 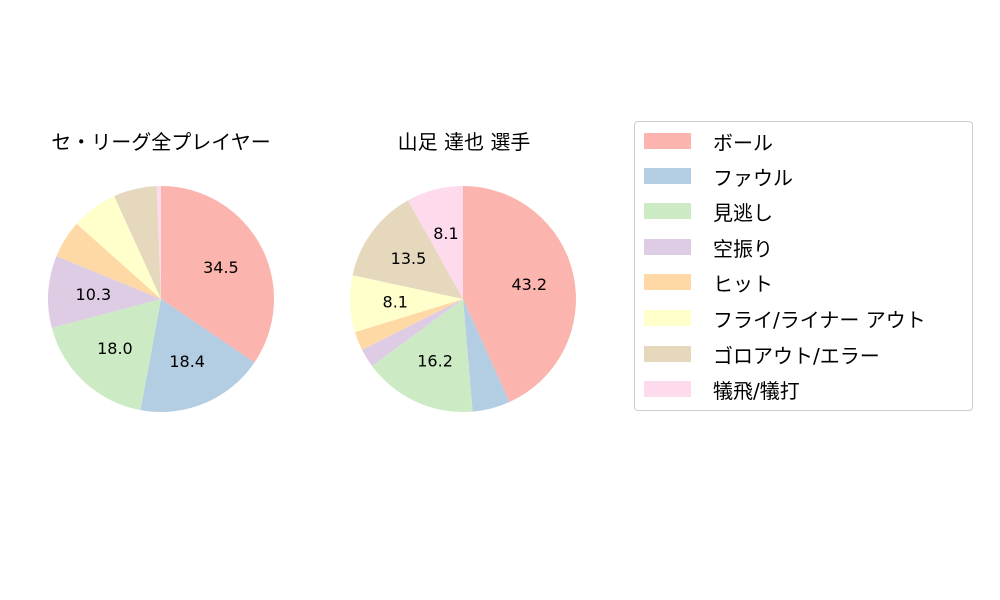 What do you see at coordinates (187, 361) in the screenshot?
I see `slice-value-label: 18.4` at bounding box center [187, 361].